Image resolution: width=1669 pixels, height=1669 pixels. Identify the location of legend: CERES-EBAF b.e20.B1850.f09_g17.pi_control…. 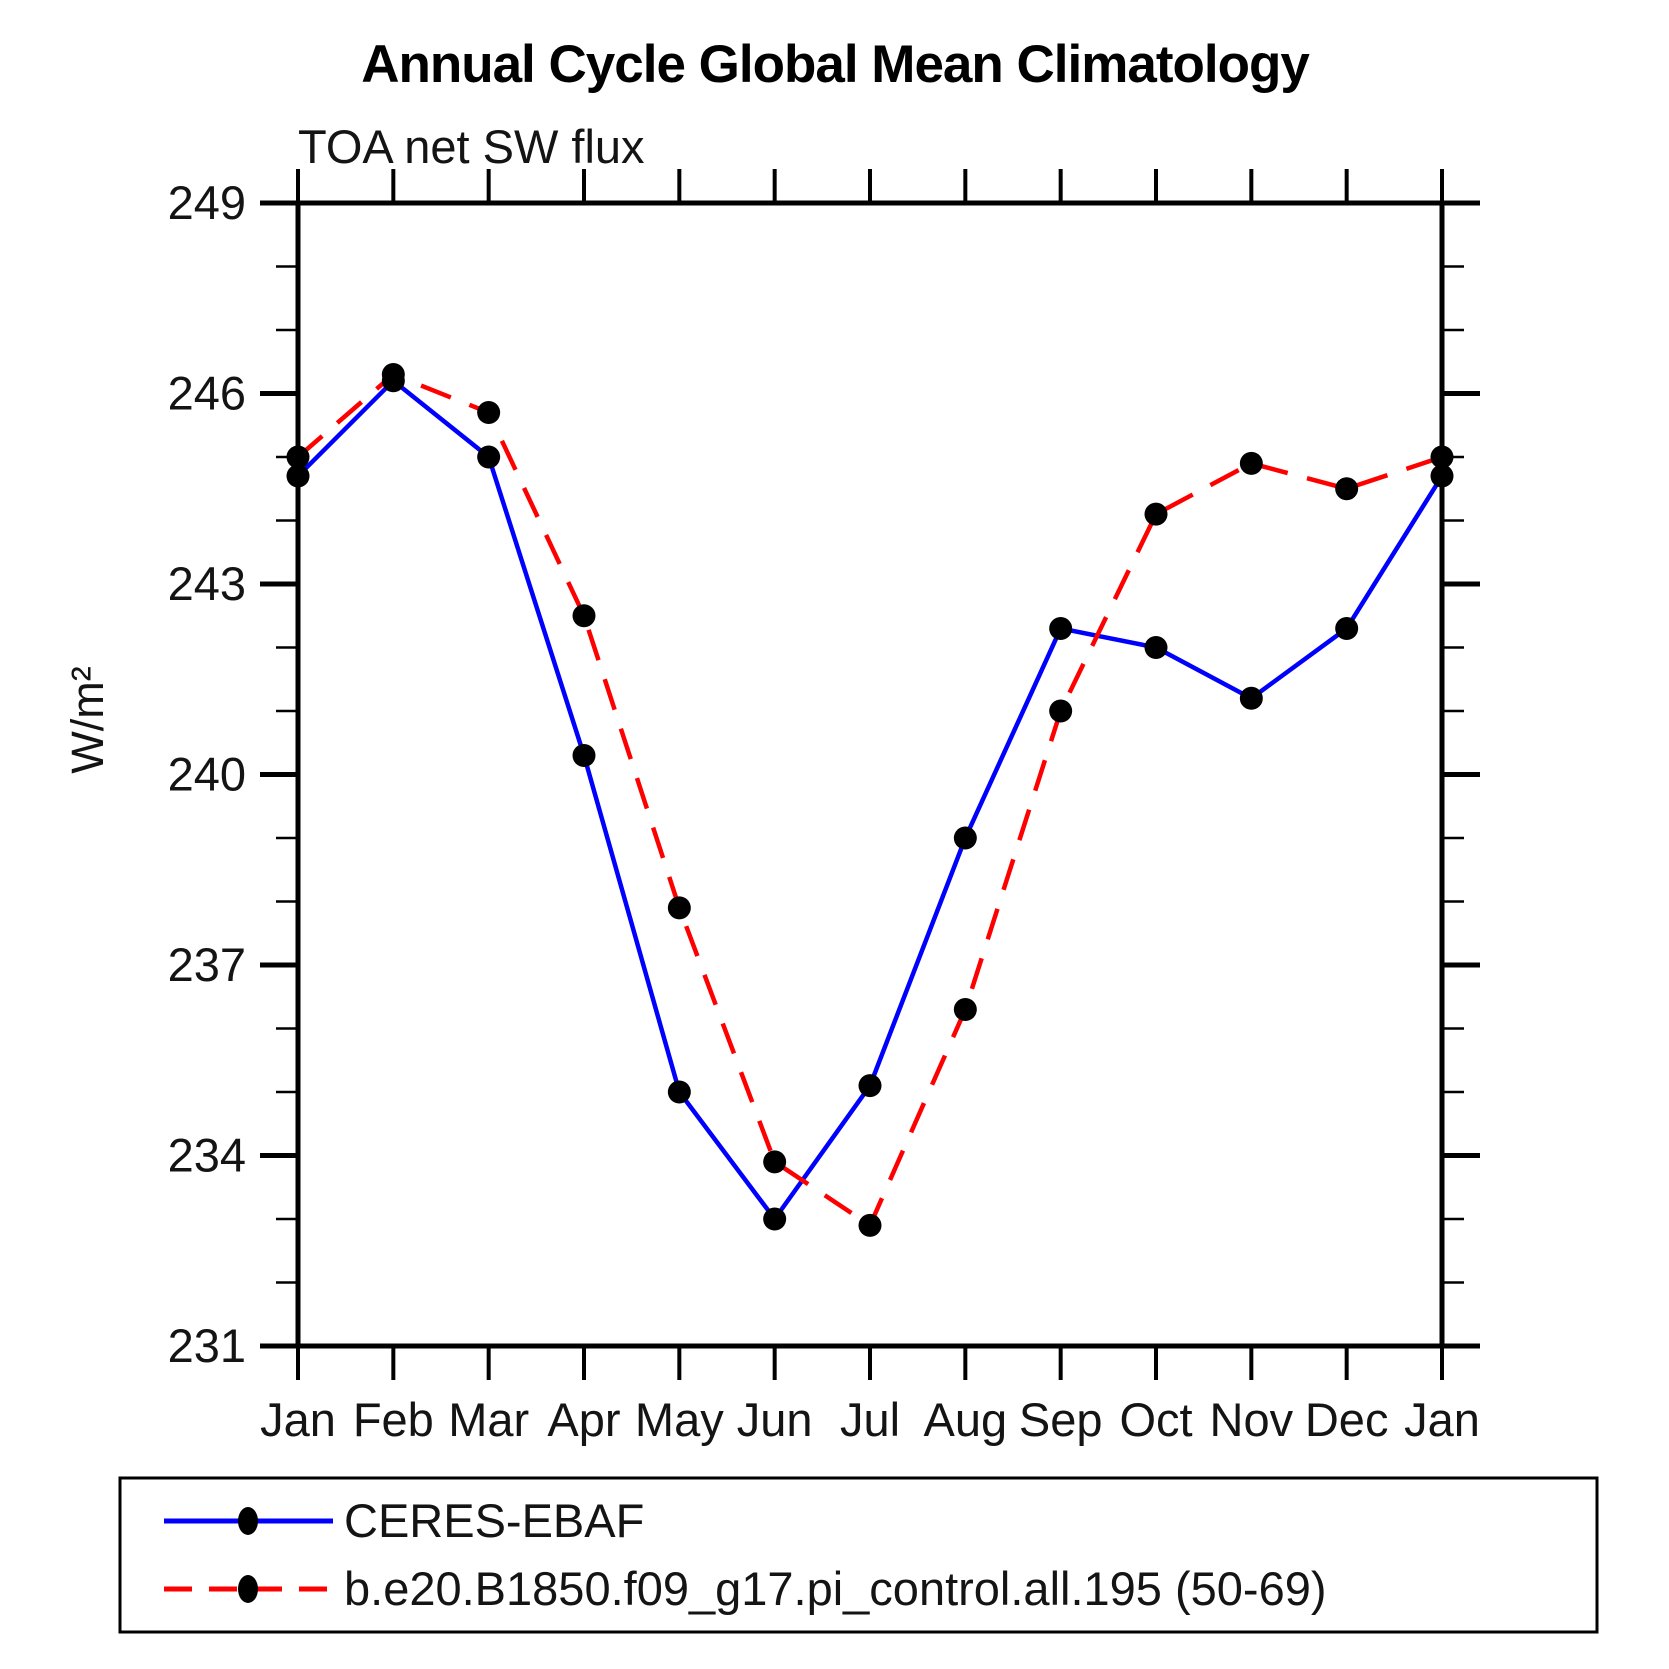
(858, 1555).